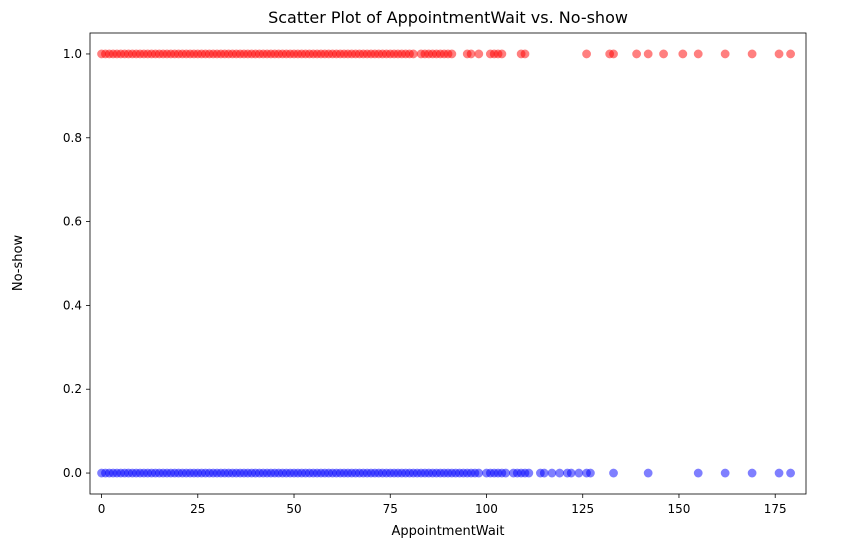 Image resolution: width=846 pixels, height=547 pixels. I want to click on x-tick-label: 0, so click(102, 509).